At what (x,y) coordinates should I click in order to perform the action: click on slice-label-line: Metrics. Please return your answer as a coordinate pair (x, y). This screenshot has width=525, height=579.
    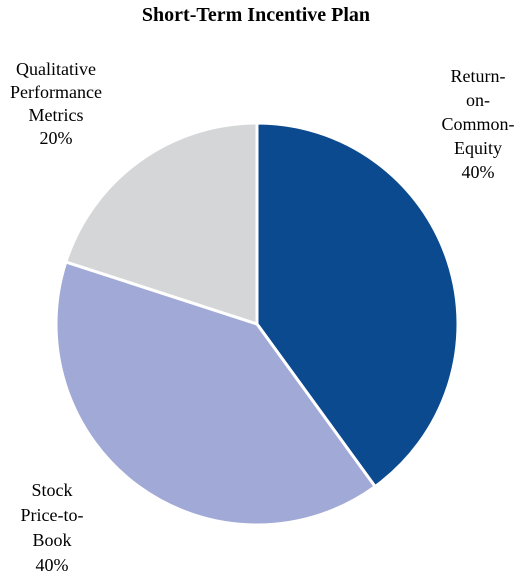
    Looking at the image, I should click on (56, 115).